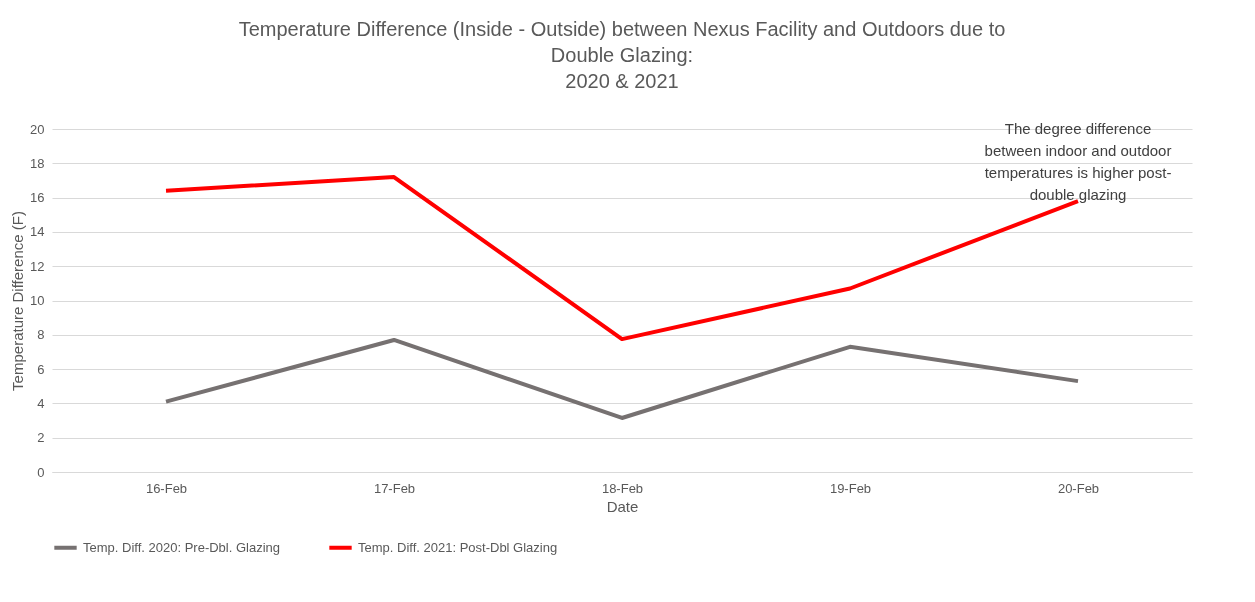  I want to click on y-tick-label: 14, so click(37, 232).